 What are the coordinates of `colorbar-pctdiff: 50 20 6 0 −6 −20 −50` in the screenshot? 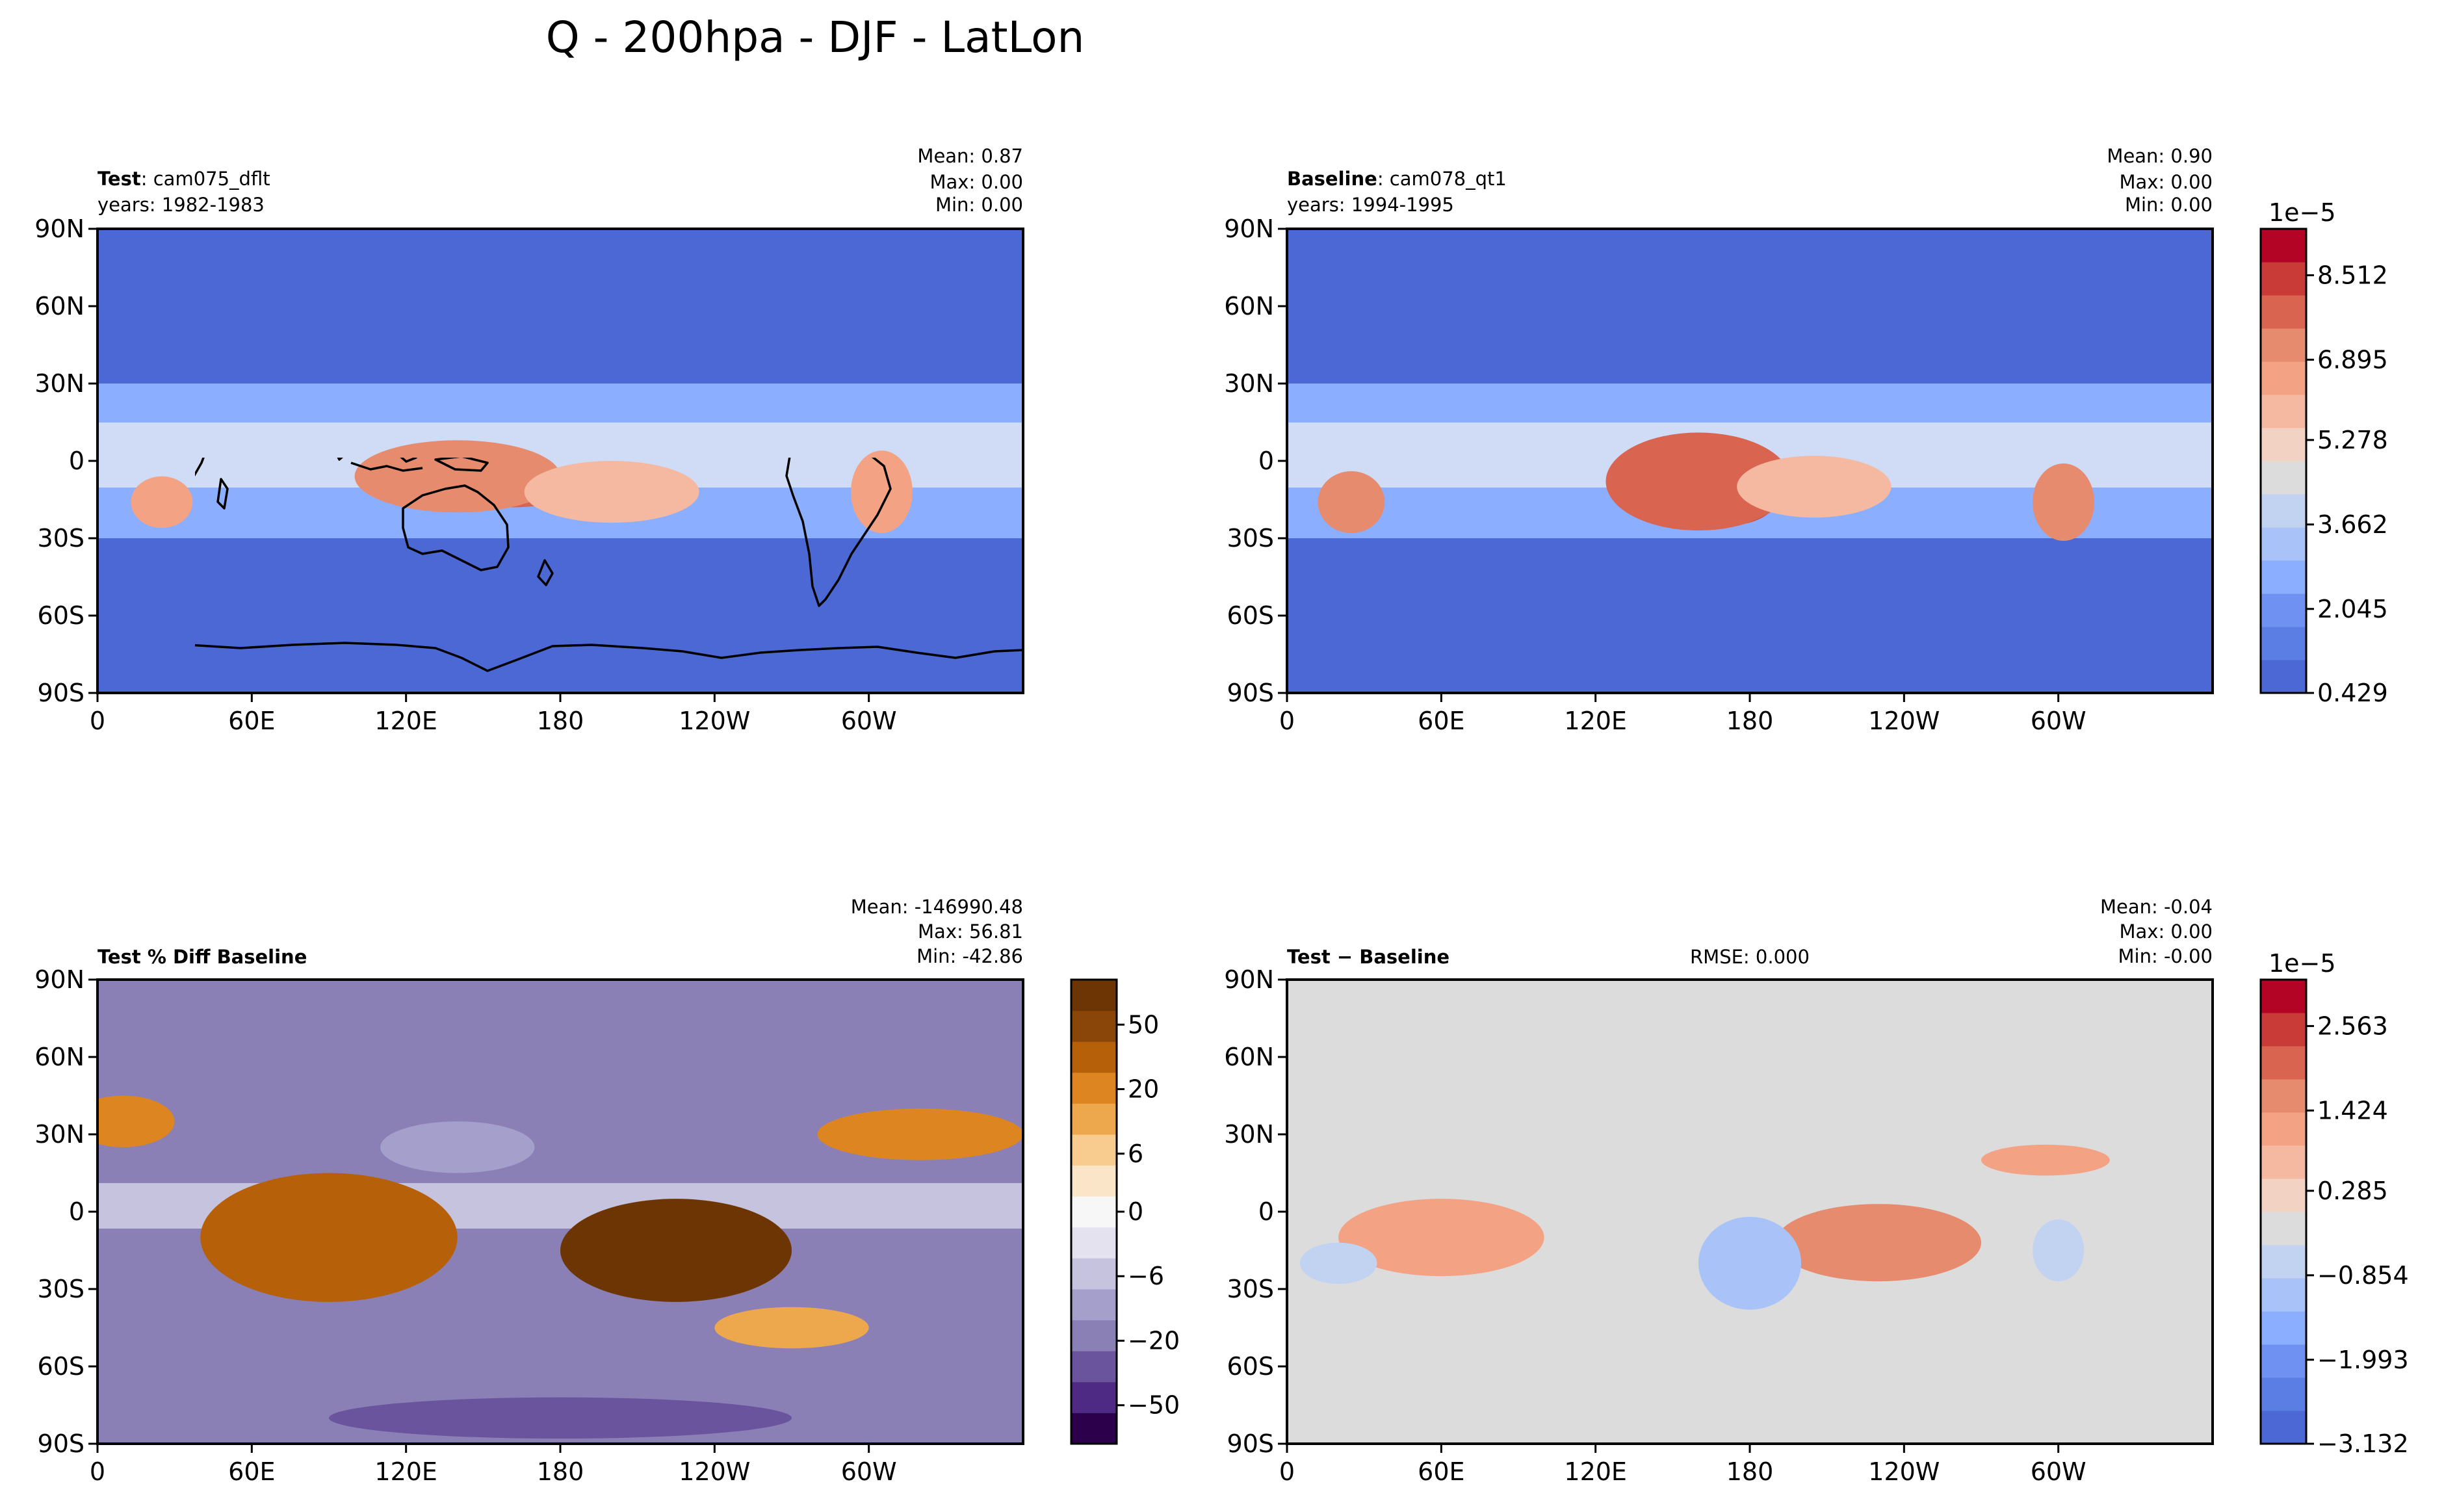 It's located at (1125, 1211).